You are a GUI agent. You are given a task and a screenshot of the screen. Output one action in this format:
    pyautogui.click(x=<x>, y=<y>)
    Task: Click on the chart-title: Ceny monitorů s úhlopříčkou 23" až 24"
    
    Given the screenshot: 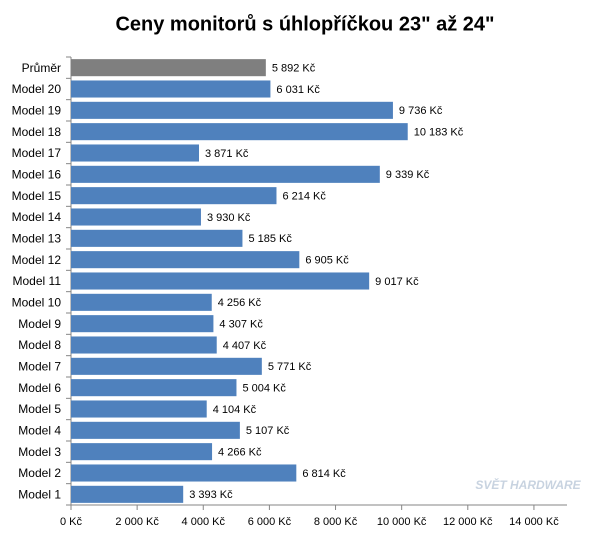 What is the action you would take?
    pyautogui.click(x=304, y=24)
    